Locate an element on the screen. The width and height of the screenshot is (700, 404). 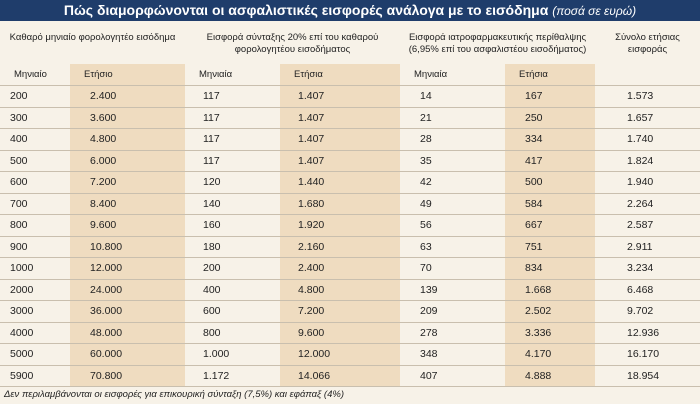
table-cell: 70.800 is located at coordinates (106, 375).